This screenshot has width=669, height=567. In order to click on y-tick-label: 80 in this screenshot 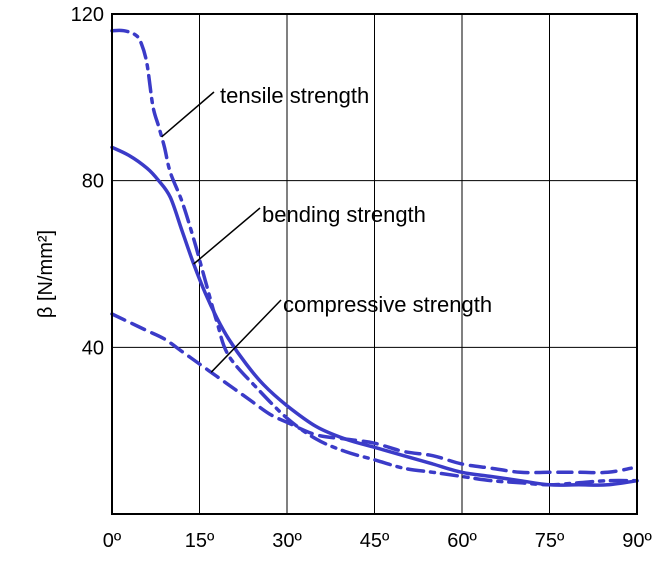, I will do `click(93, 182)`.